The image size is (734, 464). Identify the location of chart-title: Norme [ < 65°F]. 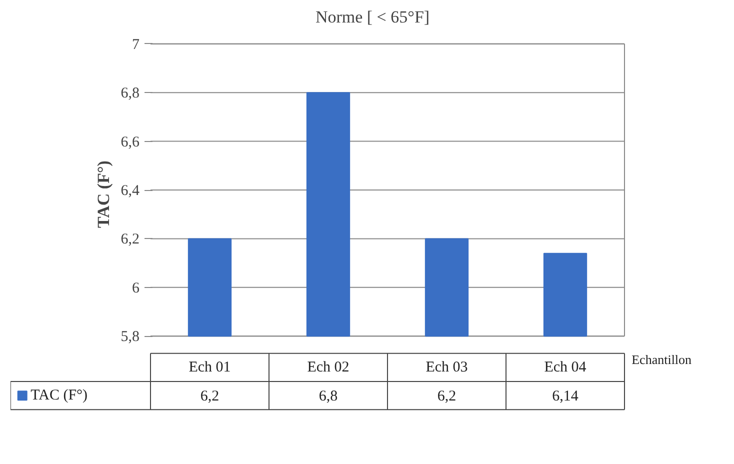
(372, 17).